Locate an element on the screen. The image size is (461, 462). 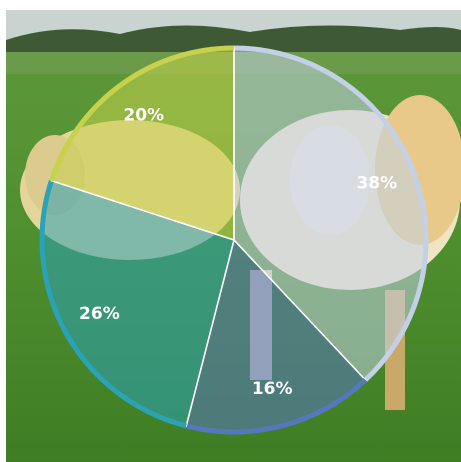
slice-label: 20% is located at coordinates (143, 116).